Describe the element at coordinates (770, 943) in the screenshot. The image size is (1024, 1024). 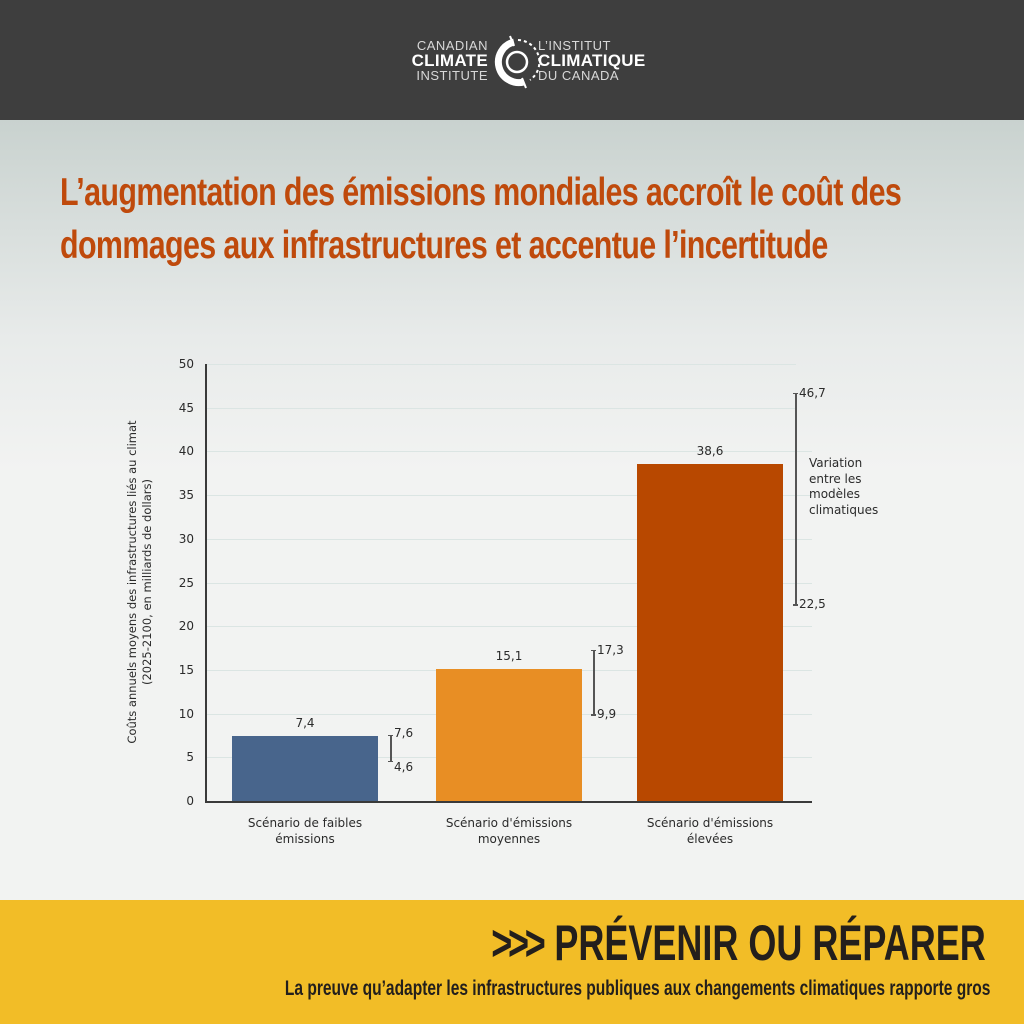
I see `banner-title-text: PRÉVENIR OU RÉPARER` at that location.